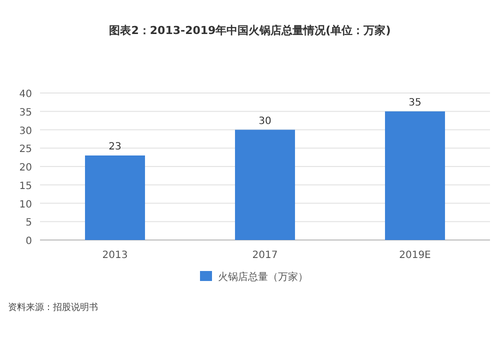  What do you see at coordinates (25, 150) in the screenshot?
I see `y-tick-label: 25` at bounding box center [25, 150].